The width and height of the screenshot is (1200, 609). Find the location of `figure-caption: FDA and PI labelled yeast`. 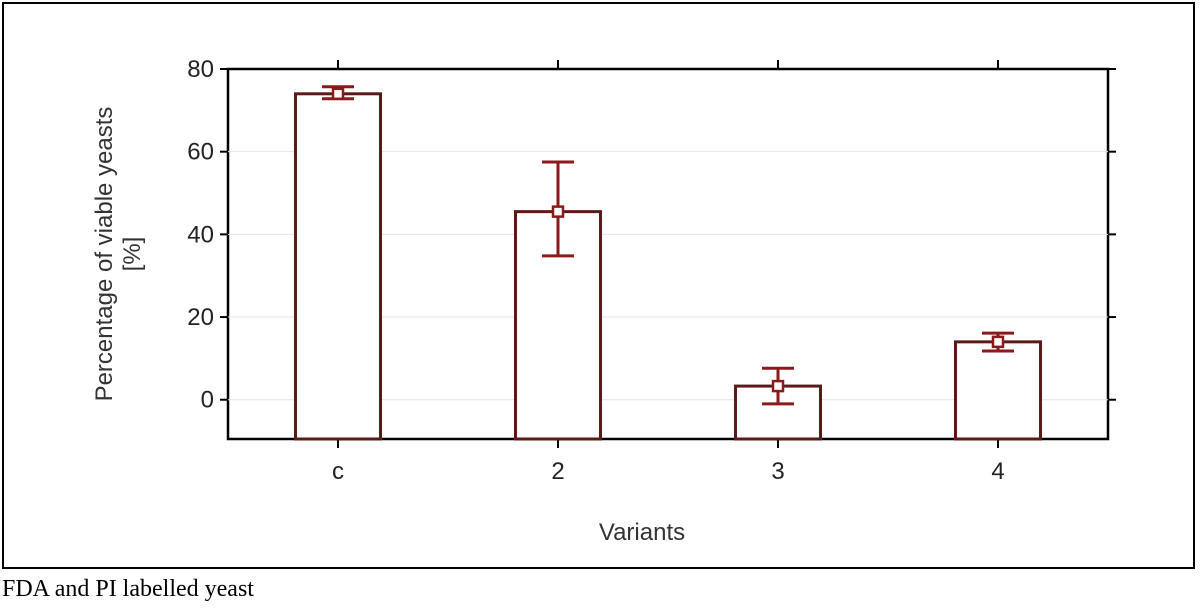

figure-caption: FDA and PI labelled yeast is located at coordinates (128, 589).